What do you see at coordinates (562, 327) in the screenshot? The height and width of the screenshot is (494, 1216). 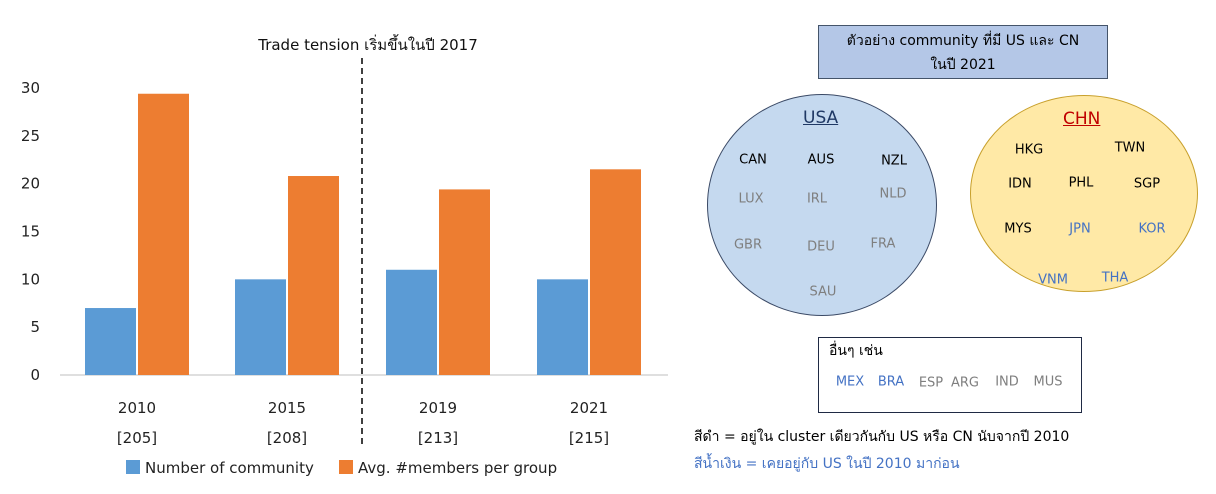 I see `bar-community-2021` at bounding box center [562, 327].